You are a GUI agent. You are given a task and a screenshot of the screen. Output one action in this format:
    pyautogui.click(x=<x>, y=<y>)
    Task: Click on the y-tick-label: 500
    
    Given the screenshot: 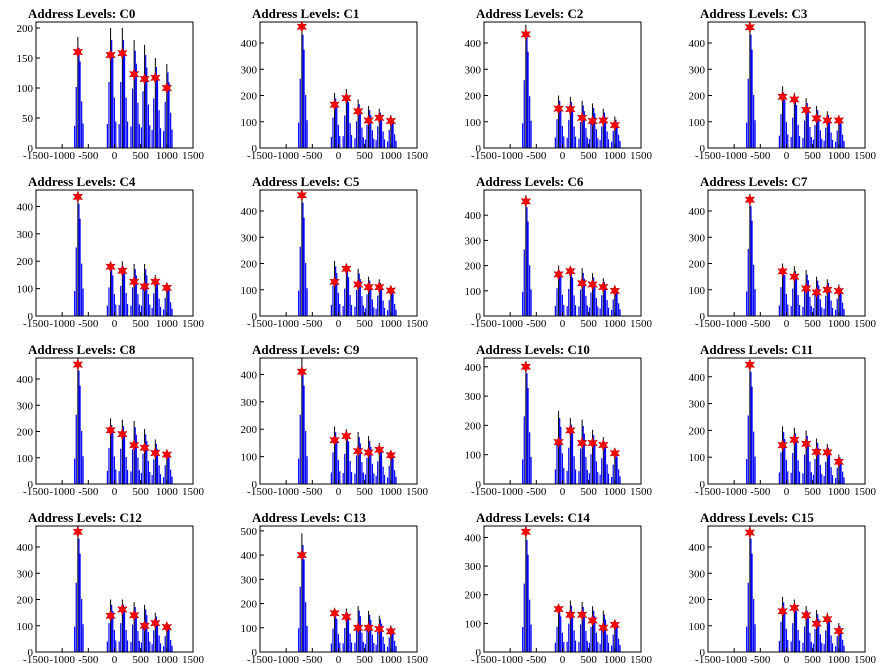 What is the action you would take?
    pyautogui.click(x=249, y=532)
    